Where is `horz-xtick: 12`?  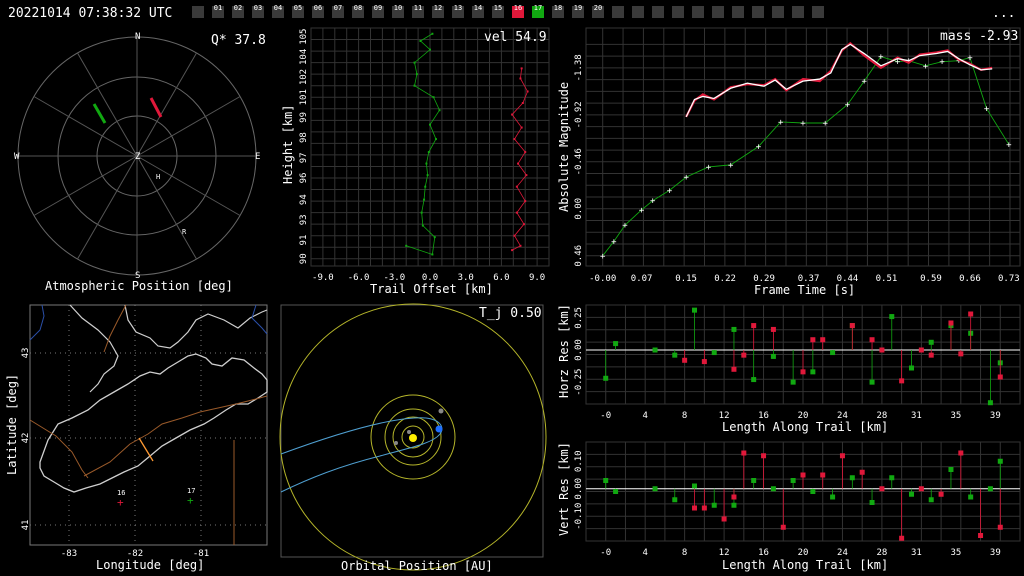 horz-xtick: 12 is located at coordinates (724, 416).